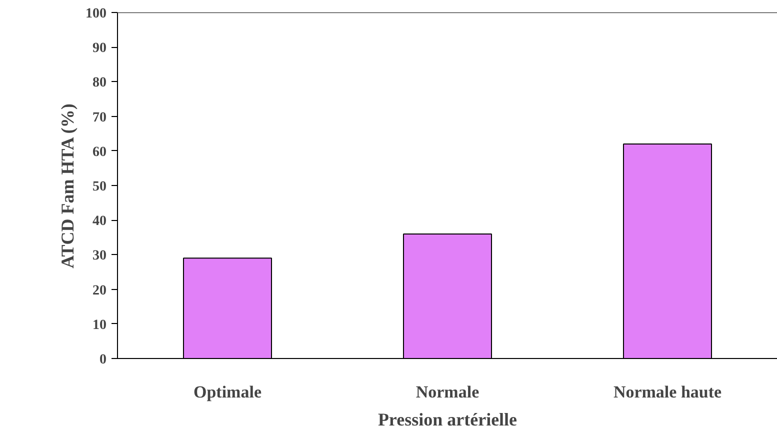 Image resolution: width=777 pixels, height=448 pixels. I want to click on y-tick-label: 60, so click(99, 152).